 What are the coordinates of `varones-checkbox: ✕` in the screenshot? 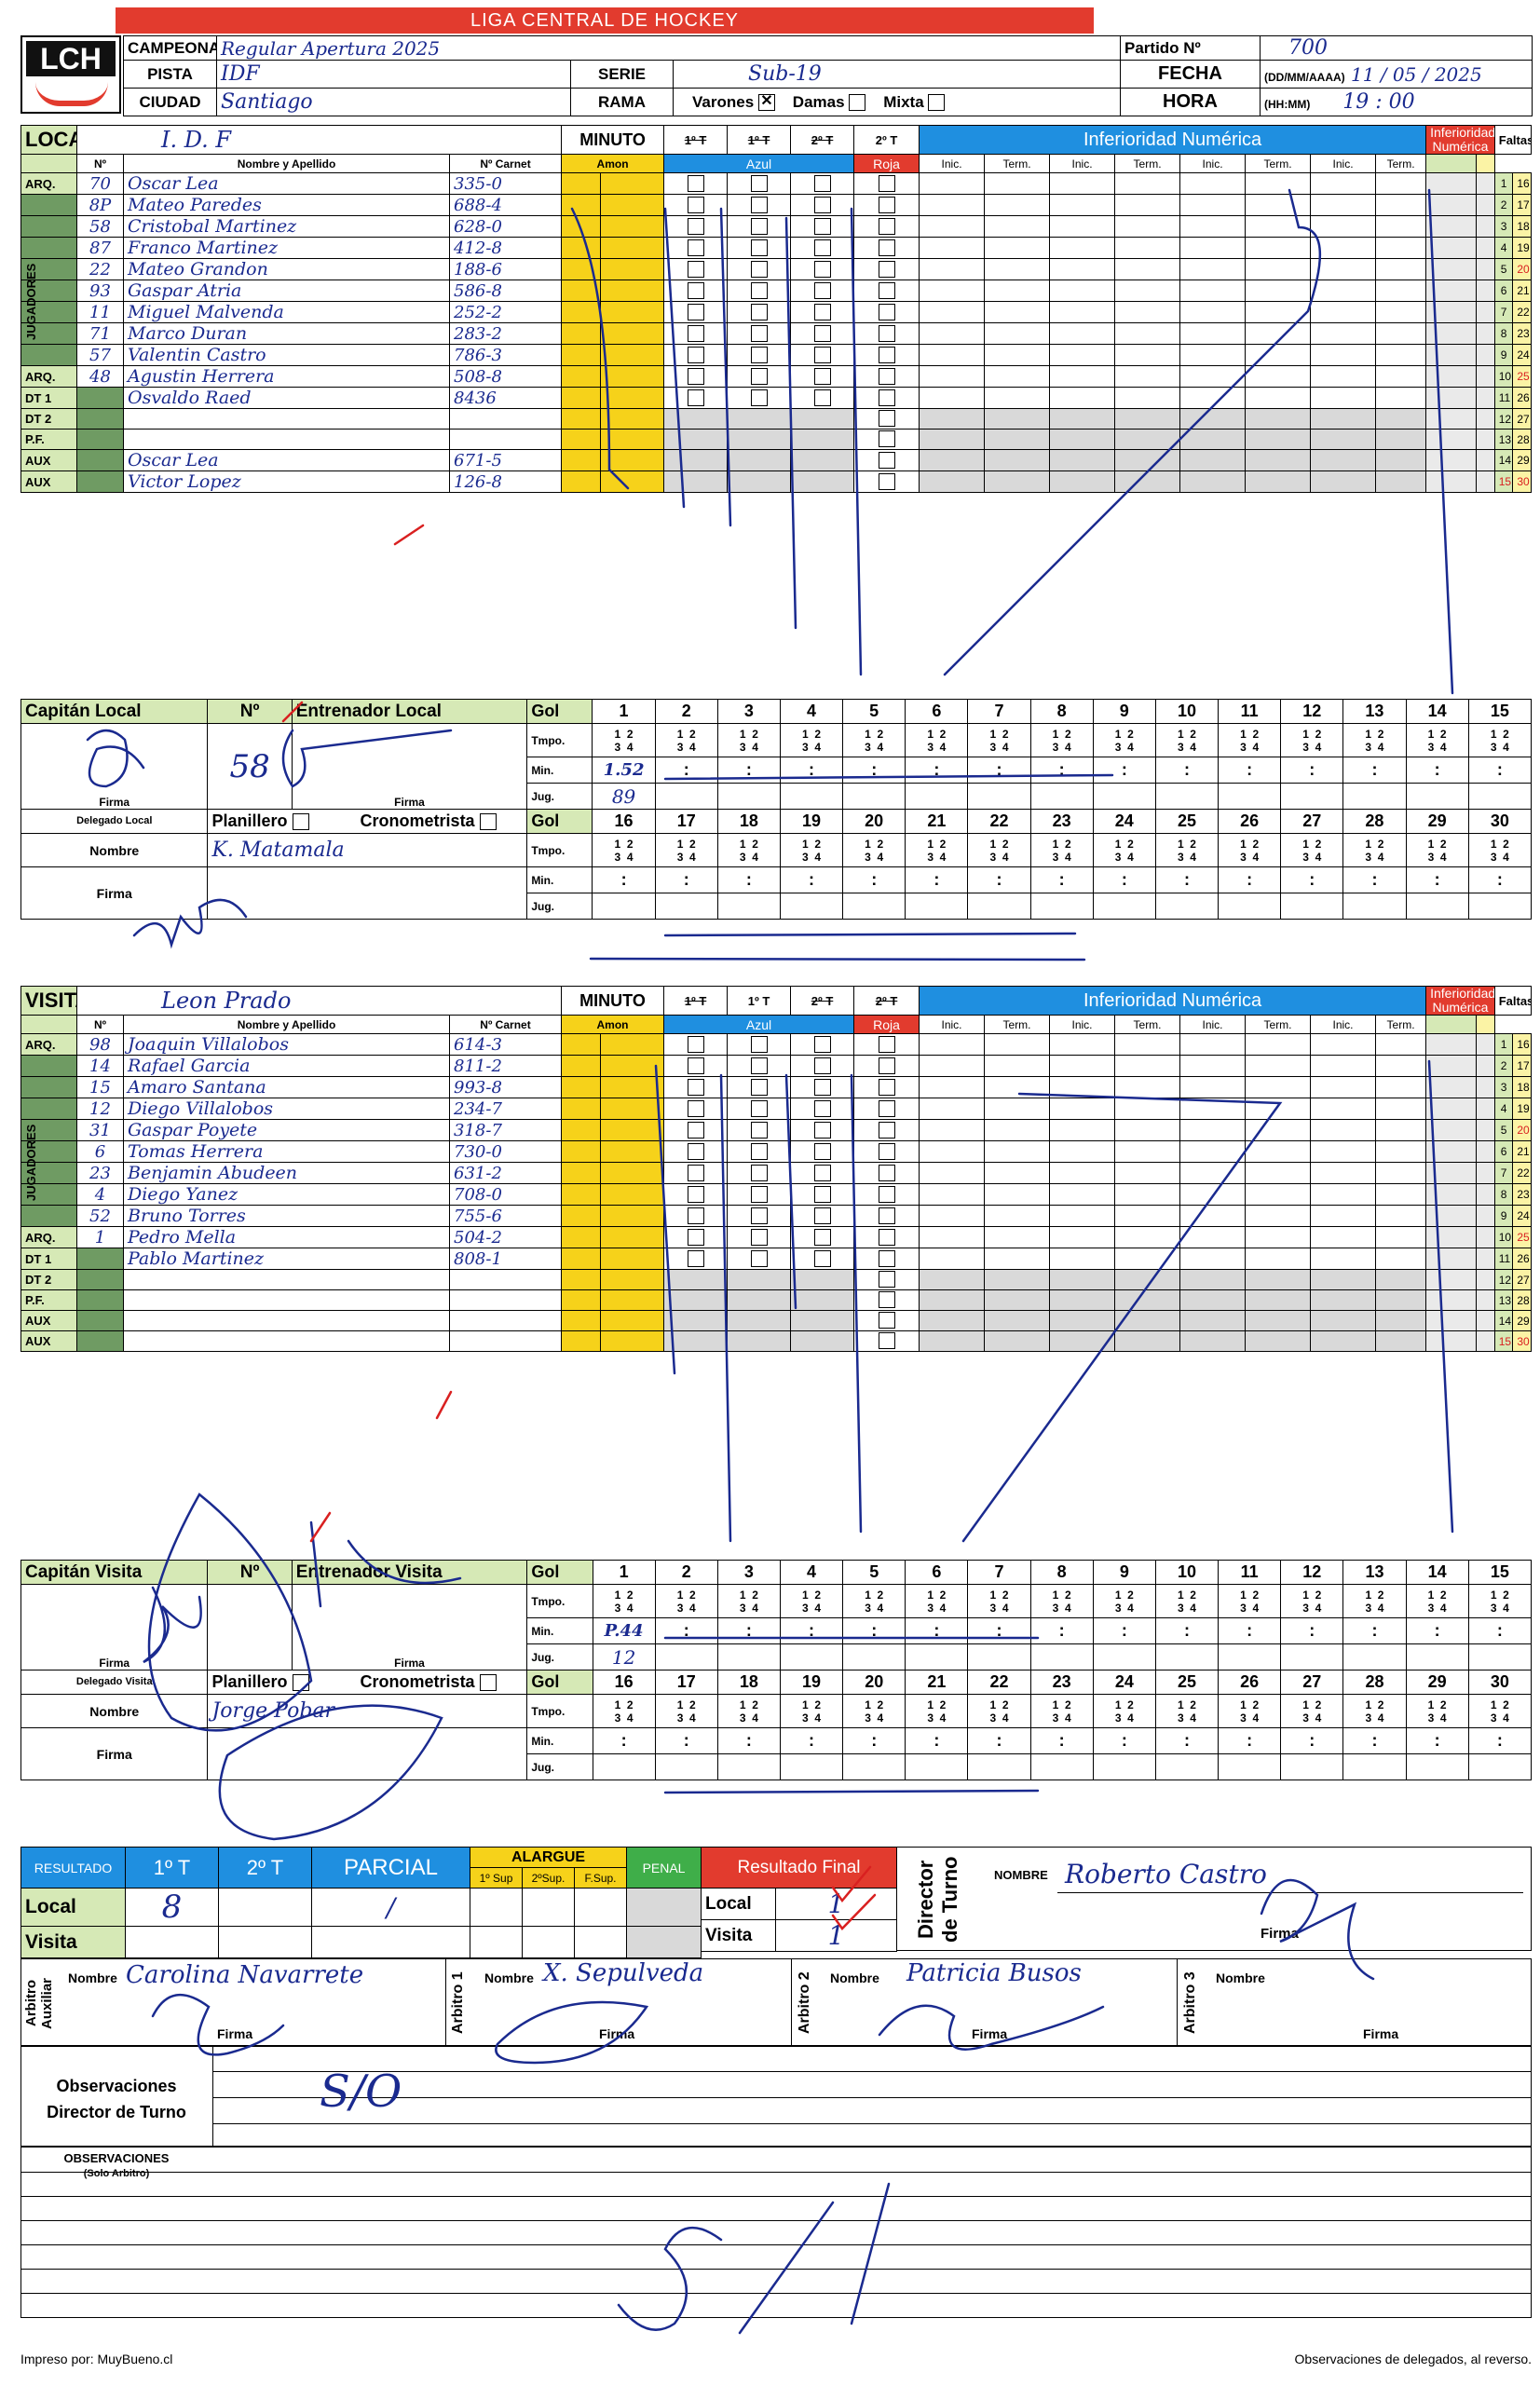 It's located at (766, 103).